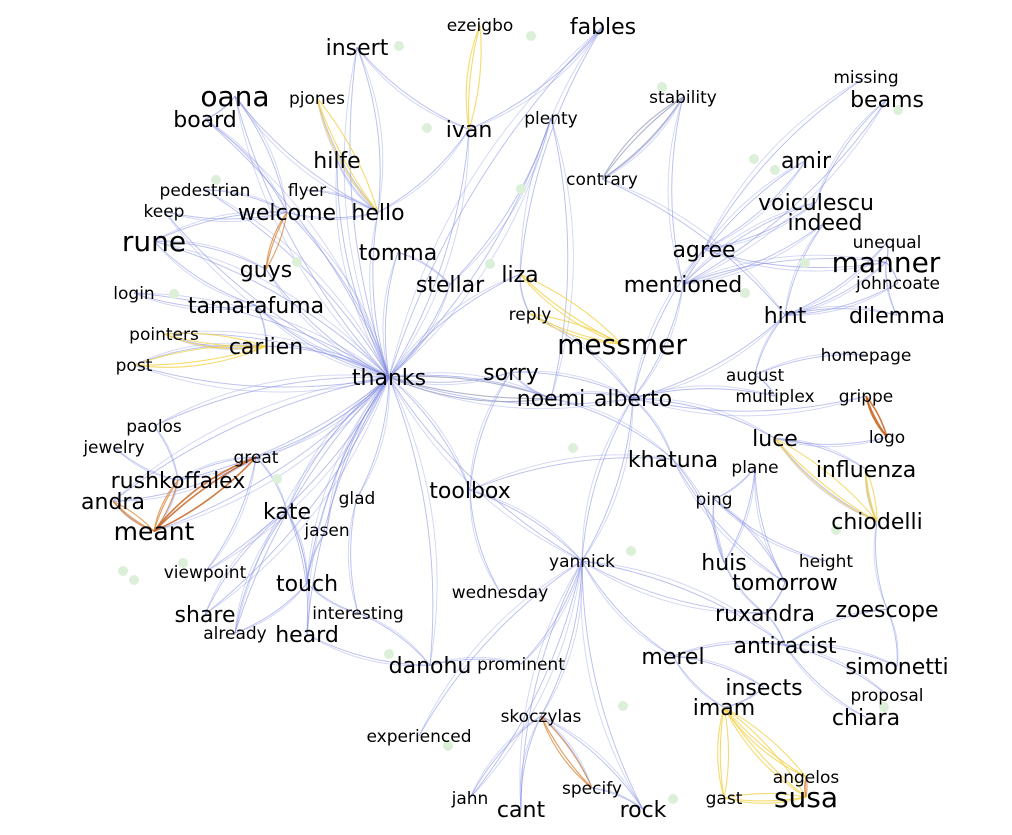  I want to click on word-label: huis, so click(723, 563).